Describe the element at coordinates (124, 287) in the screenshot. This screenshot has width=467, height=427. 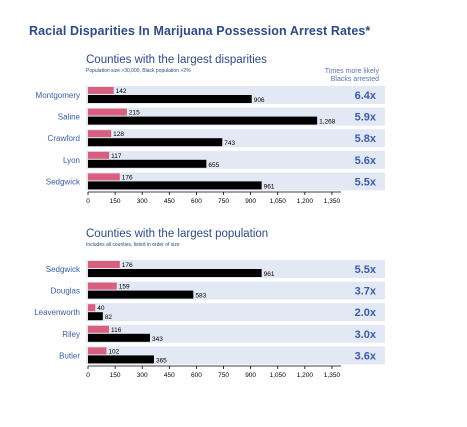
I see `p2-pink-value-label: 159` at that location.